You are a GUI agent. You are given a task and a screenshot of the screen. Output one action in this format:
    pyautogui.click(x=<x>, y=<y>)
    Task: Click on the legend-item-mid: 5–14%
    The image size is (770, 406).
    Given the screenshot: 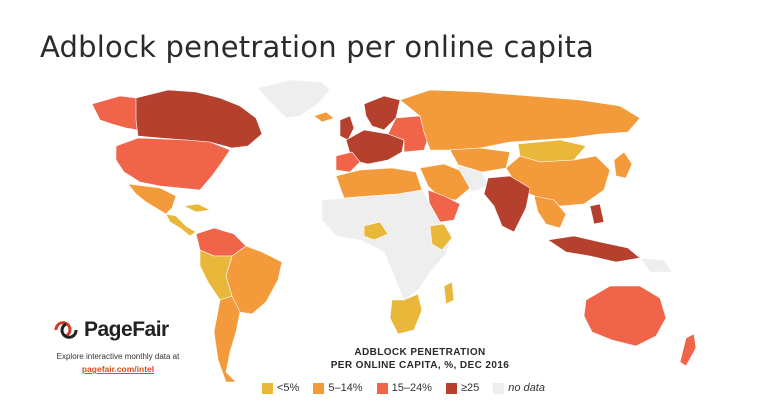 What is the action you would take?
    pyautogui.click(x=338, y=388)
    